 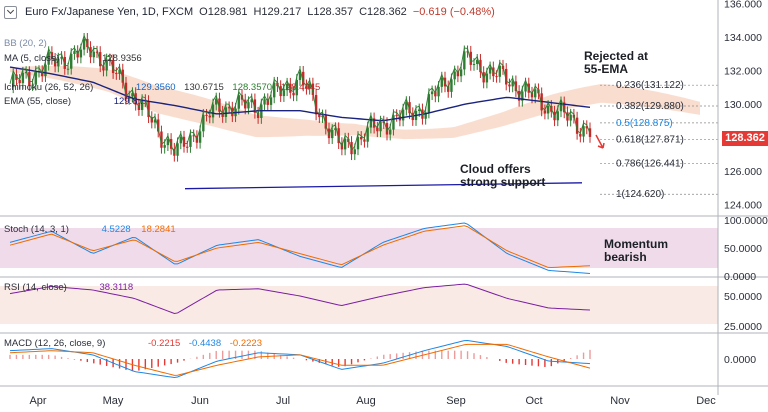 I want to click on stoch-d-line, so click(x=300, y=246).